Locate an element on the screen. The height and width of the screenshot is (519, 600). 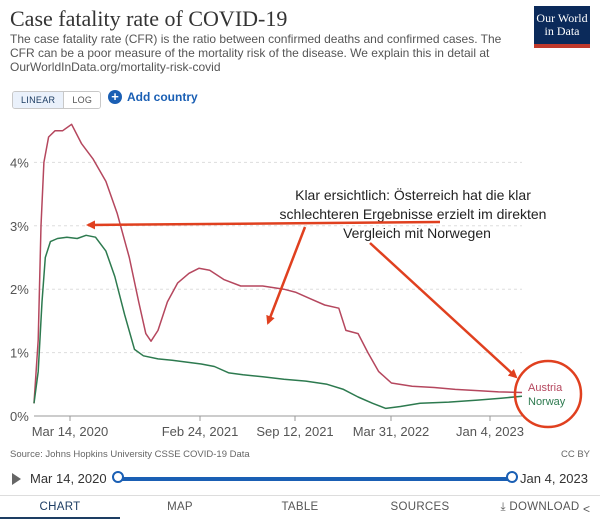
tab-download: ⤓ DOWNLOAD is located at coordinates (540, 507).